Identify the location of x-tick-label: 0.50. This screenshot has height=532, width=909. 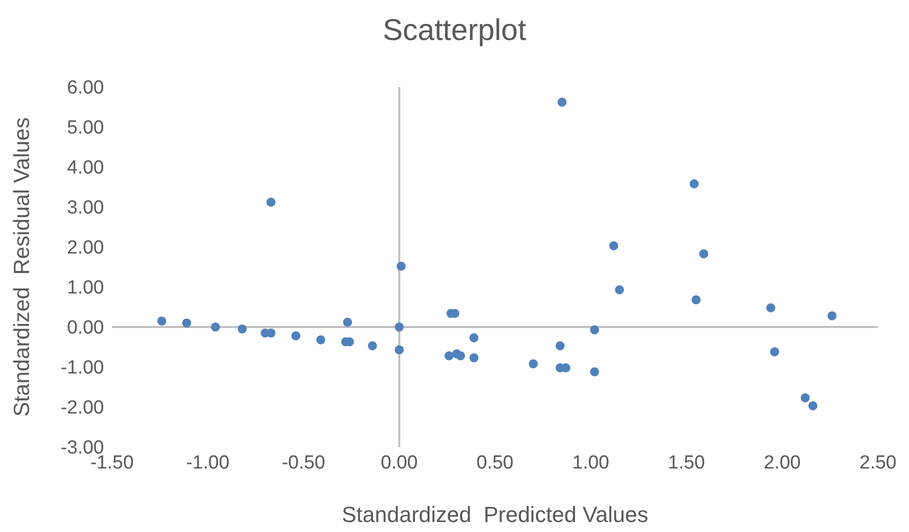
(495, 463).